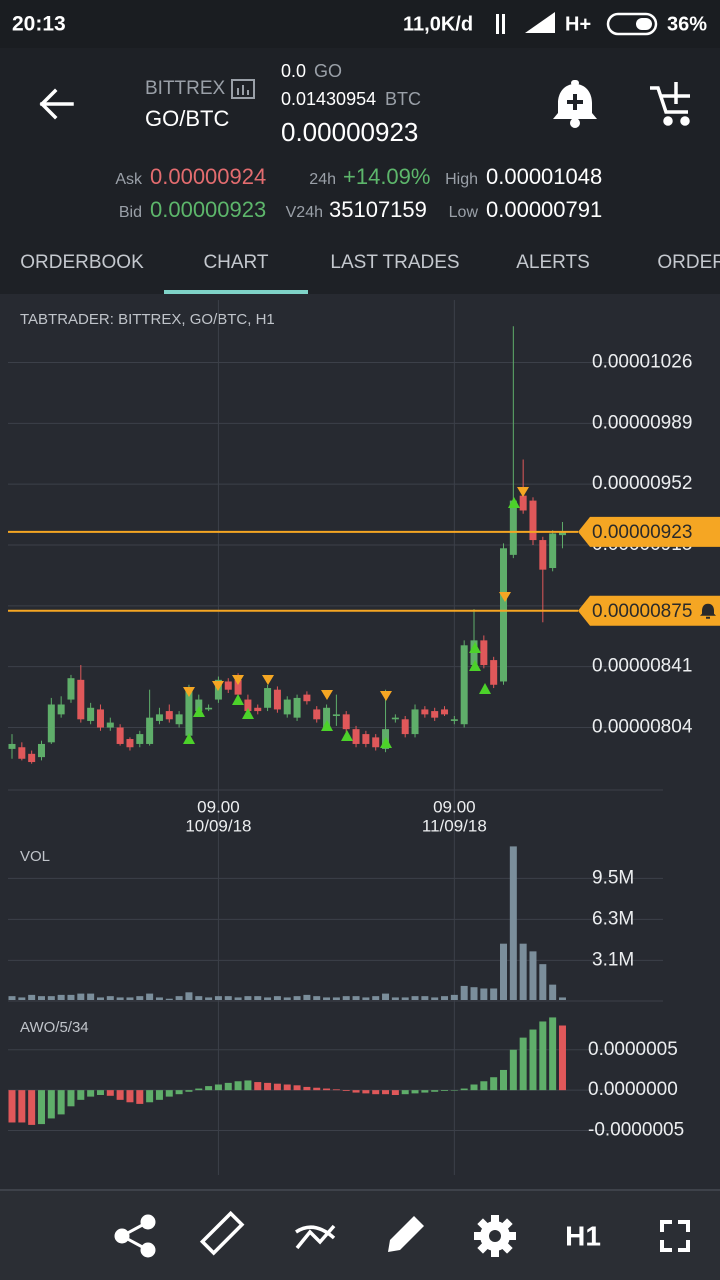  Describe the element at coordinates (642, 727) in the screenshot. I see `y-tick-label: 0.00000804` at that location.